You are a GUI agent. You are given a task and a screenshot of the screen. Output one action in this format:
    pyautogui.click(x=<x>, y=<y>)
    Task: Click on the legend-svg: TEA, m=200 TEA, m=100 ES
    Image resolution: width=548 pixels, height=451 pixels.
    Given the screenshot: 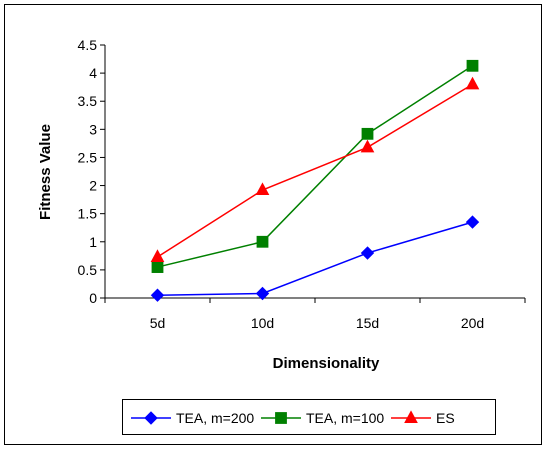 What is the action you would take?
    pyautogui.click(x=293, y=418)
    